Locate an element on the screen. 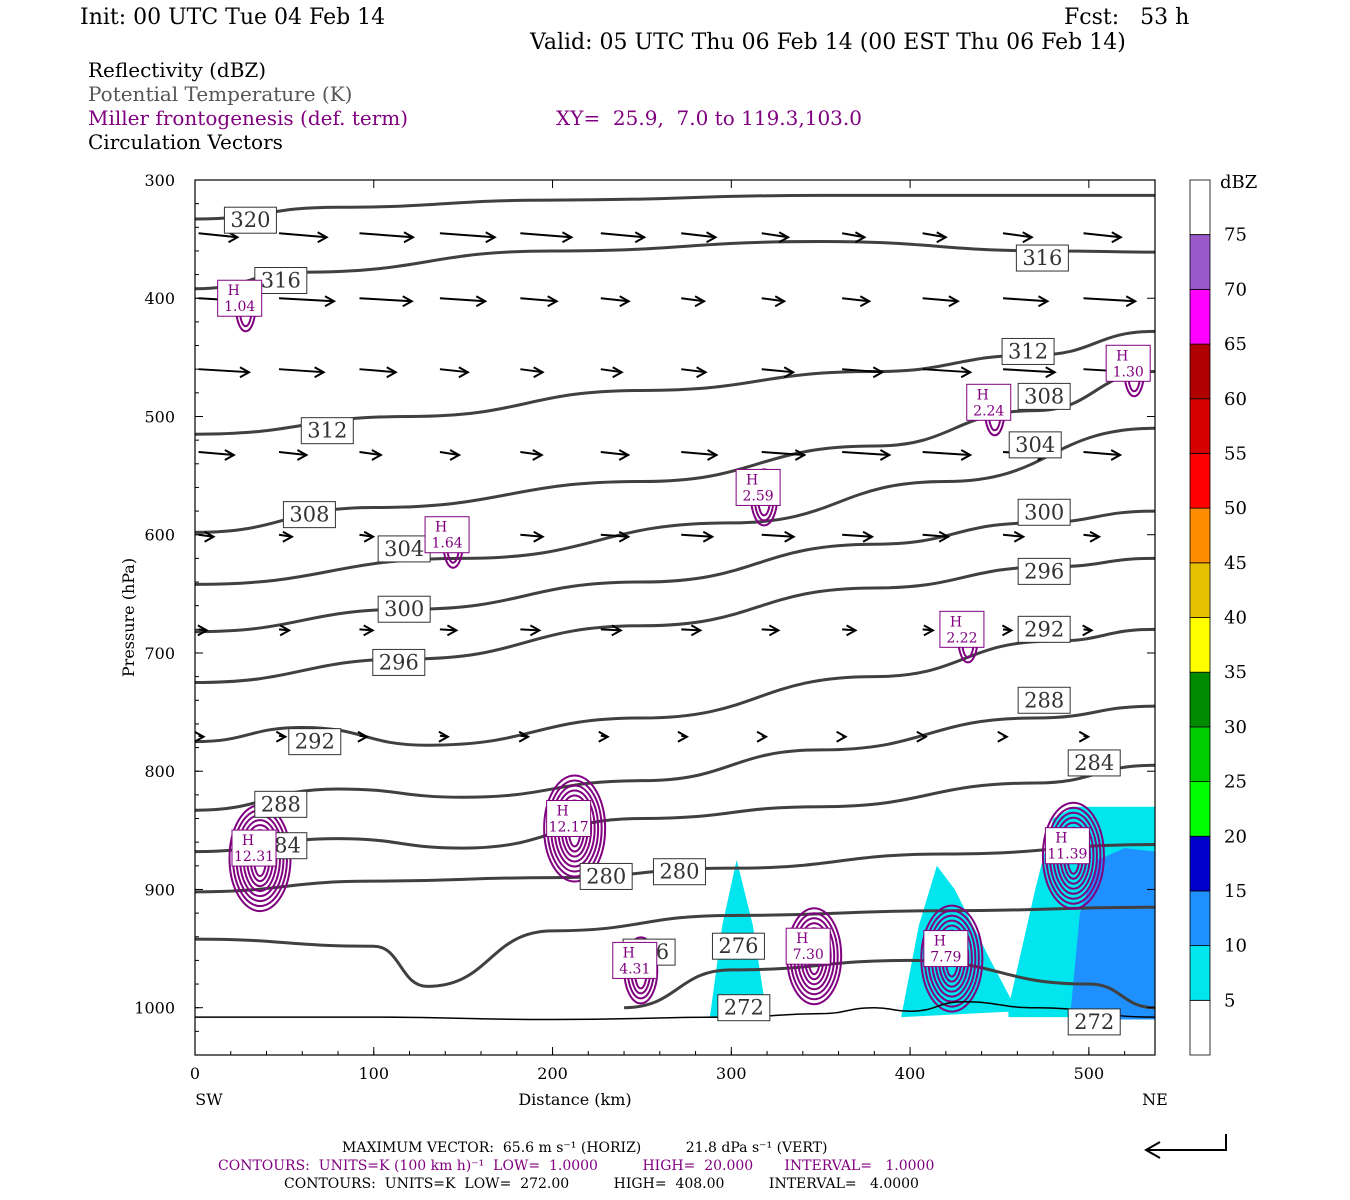  theta-label-316: 316 is located at coordinates (1042, 258).